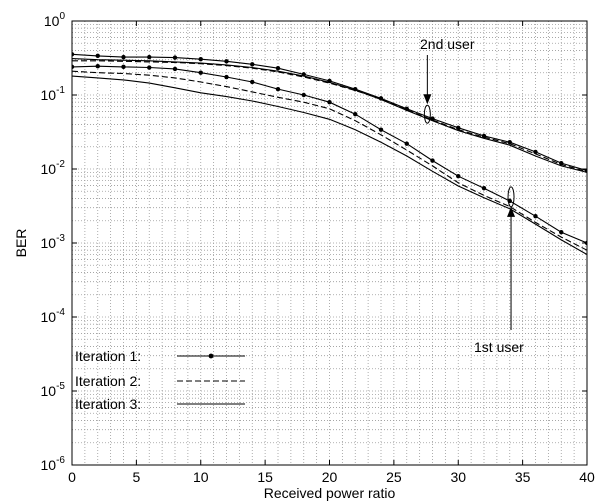  I want to click on y-tick-label: 10⁻⁵, so click(53, 390).